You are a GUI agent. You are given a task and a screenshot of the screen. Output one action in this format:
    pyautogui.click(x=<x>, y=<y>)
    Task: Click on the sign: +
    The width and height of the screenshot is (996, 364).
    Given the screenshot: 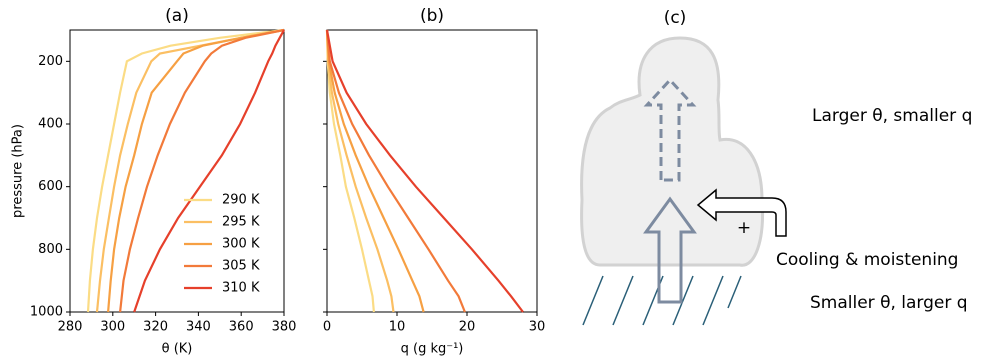 What is the action you would take?
    pyautogui.click(x=744, y=228)
    